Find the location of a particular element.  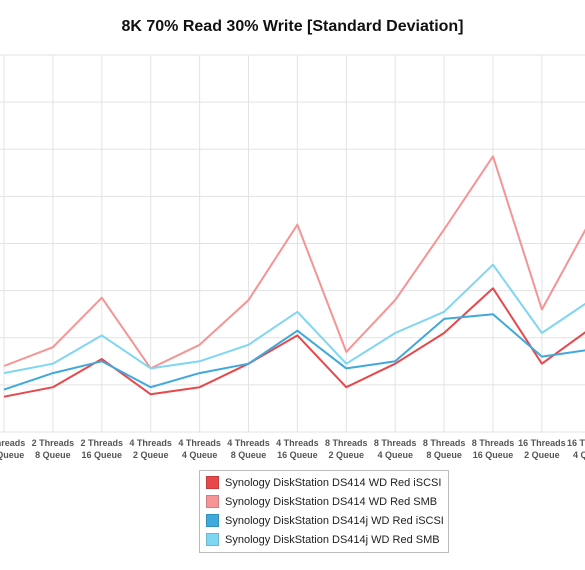

x-tick-label: 8 Threads 16 Queue is located at coordinates (493, 449).